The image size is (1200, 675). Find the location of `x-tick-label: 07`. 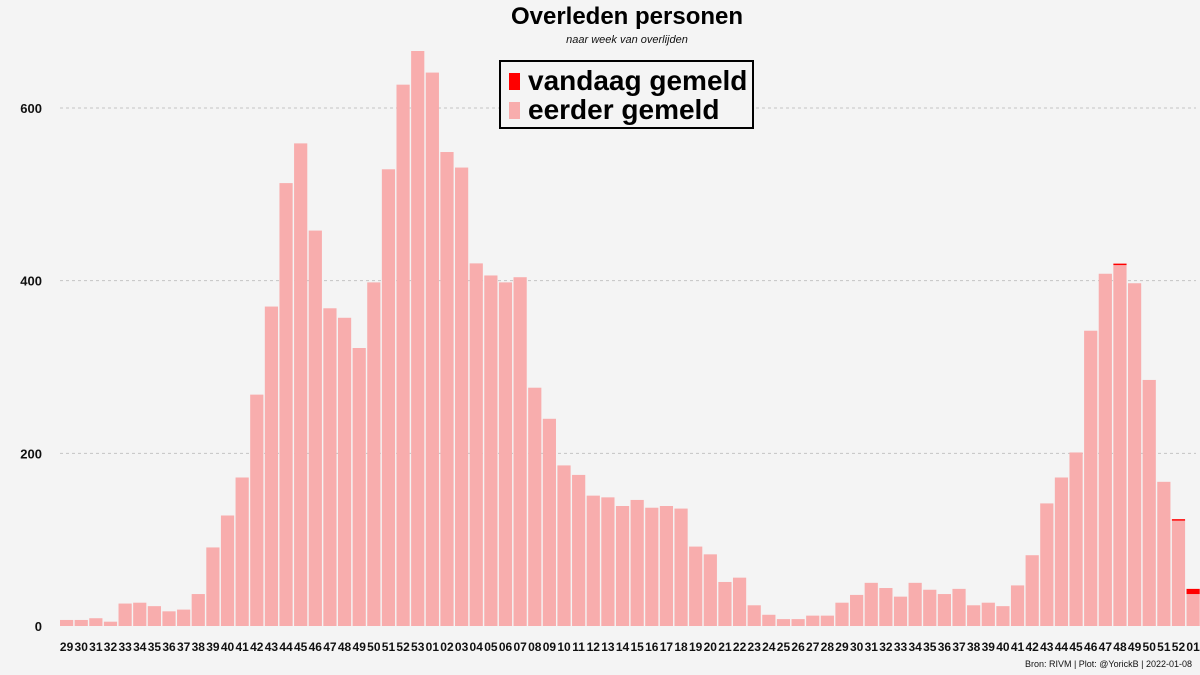

x-tick-label: 07 is located at coordinates (520, 647).